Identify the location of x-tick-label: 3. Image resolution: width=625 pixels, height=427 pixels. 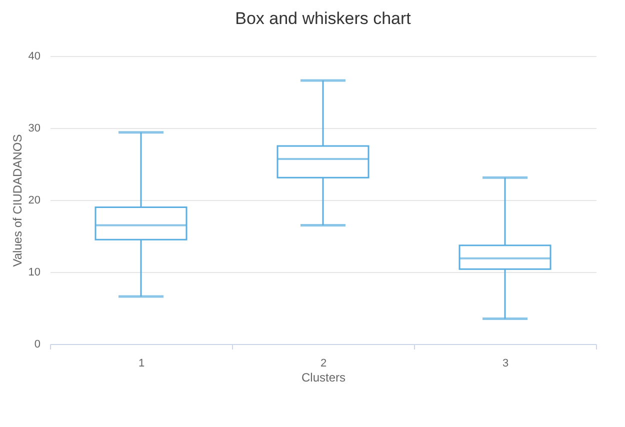
(505, 364).